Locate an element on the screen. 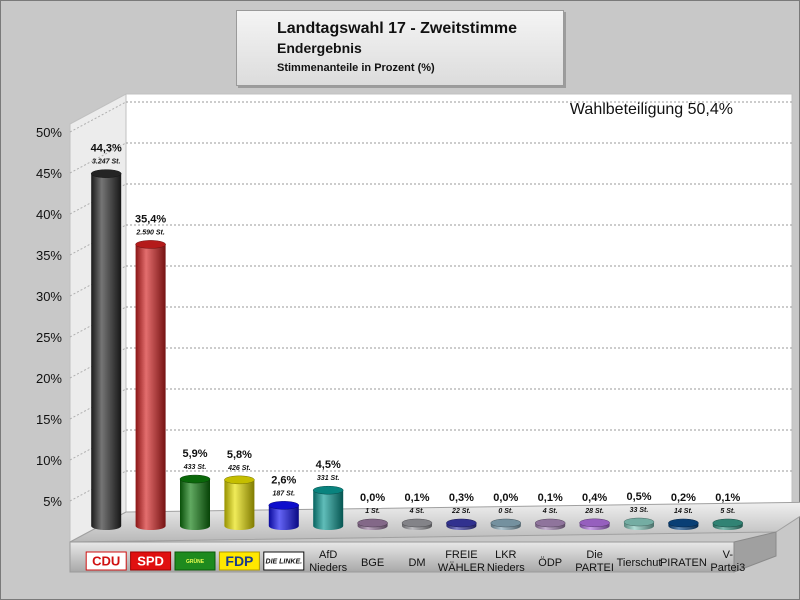 Image resolution: width=800 pixels, height=600 pixels. category-label: PIRATEN is located at coordinates (683, 563).